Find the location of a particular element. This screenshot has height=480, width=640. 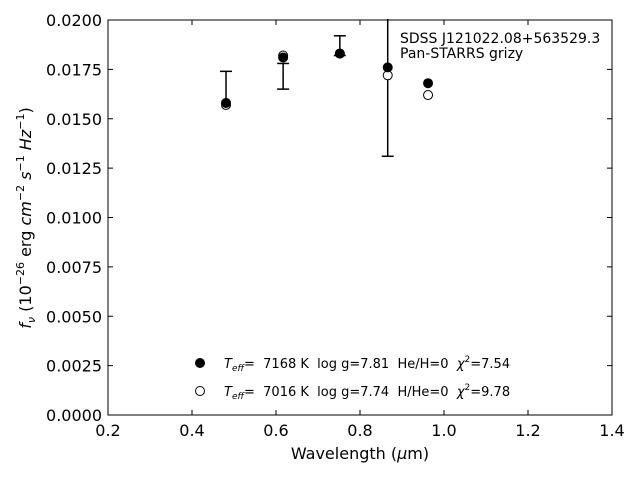

x-tick-label: 0.4 is located at coordinates (191, 430).